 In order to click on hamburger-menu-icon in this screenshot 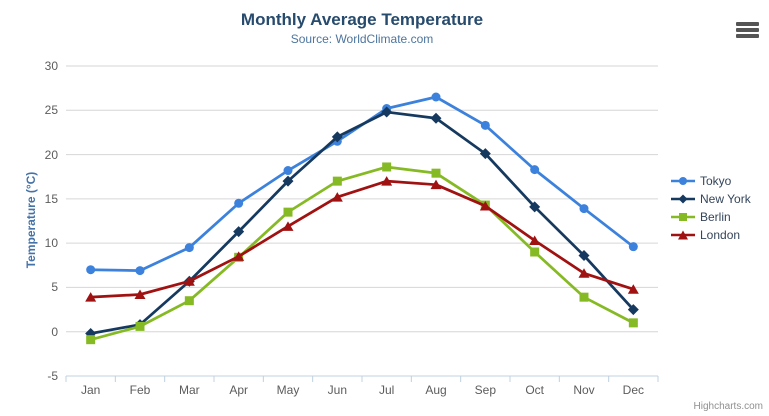, I will do `click(747, 30)`.